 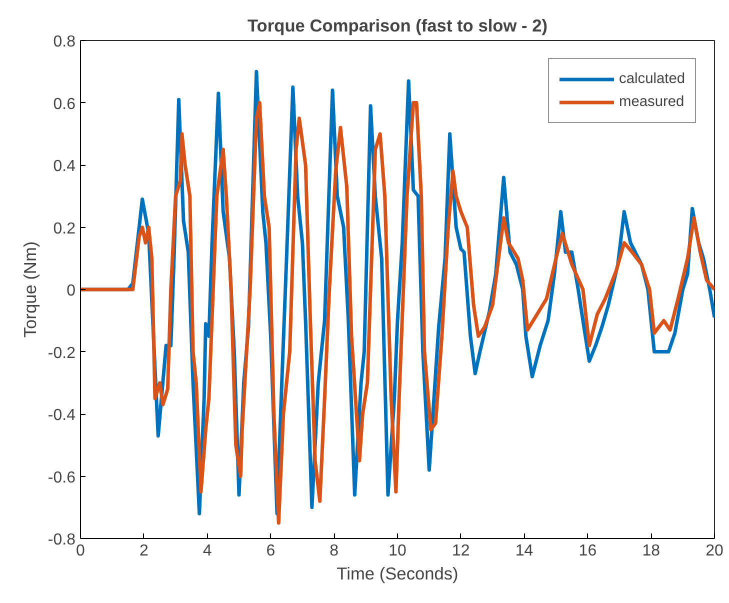 What do you see at coordinates (64, 42) in the screenshot?
I see `y-tick-label: 0.8` at bounding box center [64, 42].